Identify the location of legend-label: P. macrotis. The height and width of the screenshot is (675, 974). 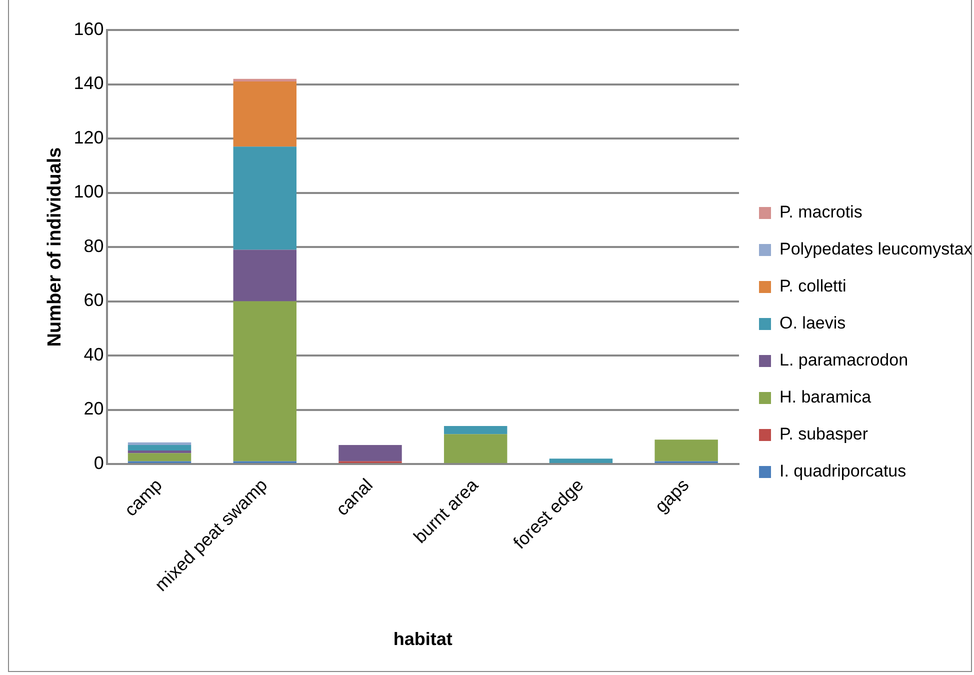
(821, 212).